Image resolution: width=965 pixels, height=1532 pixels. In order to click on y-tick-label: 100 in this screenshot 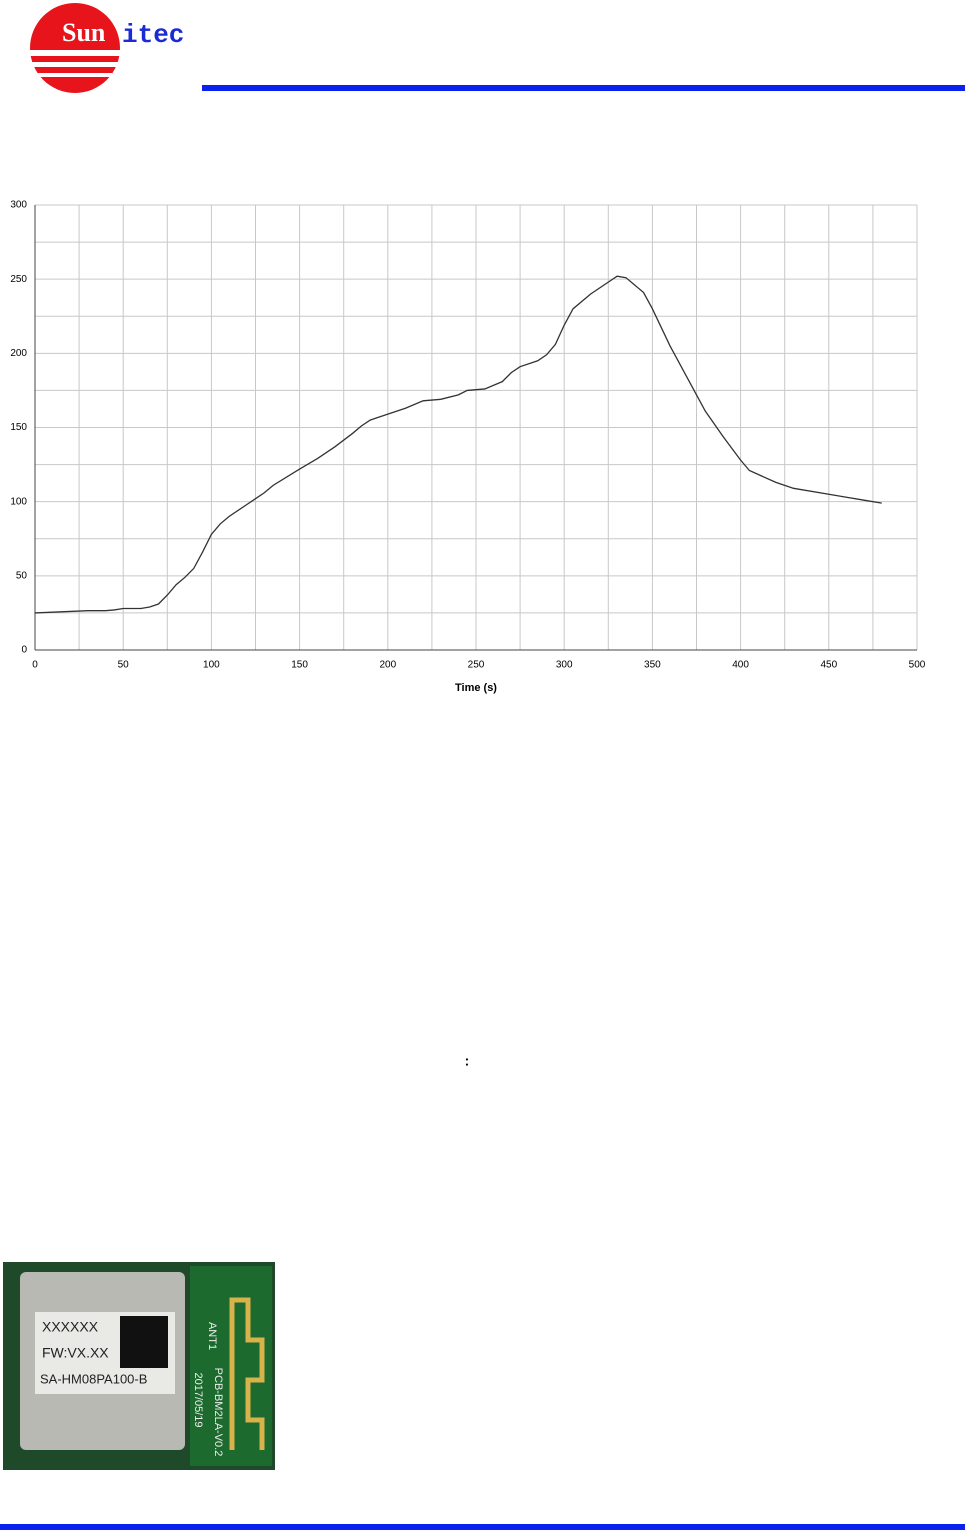, I will do `click(18, 501)`.